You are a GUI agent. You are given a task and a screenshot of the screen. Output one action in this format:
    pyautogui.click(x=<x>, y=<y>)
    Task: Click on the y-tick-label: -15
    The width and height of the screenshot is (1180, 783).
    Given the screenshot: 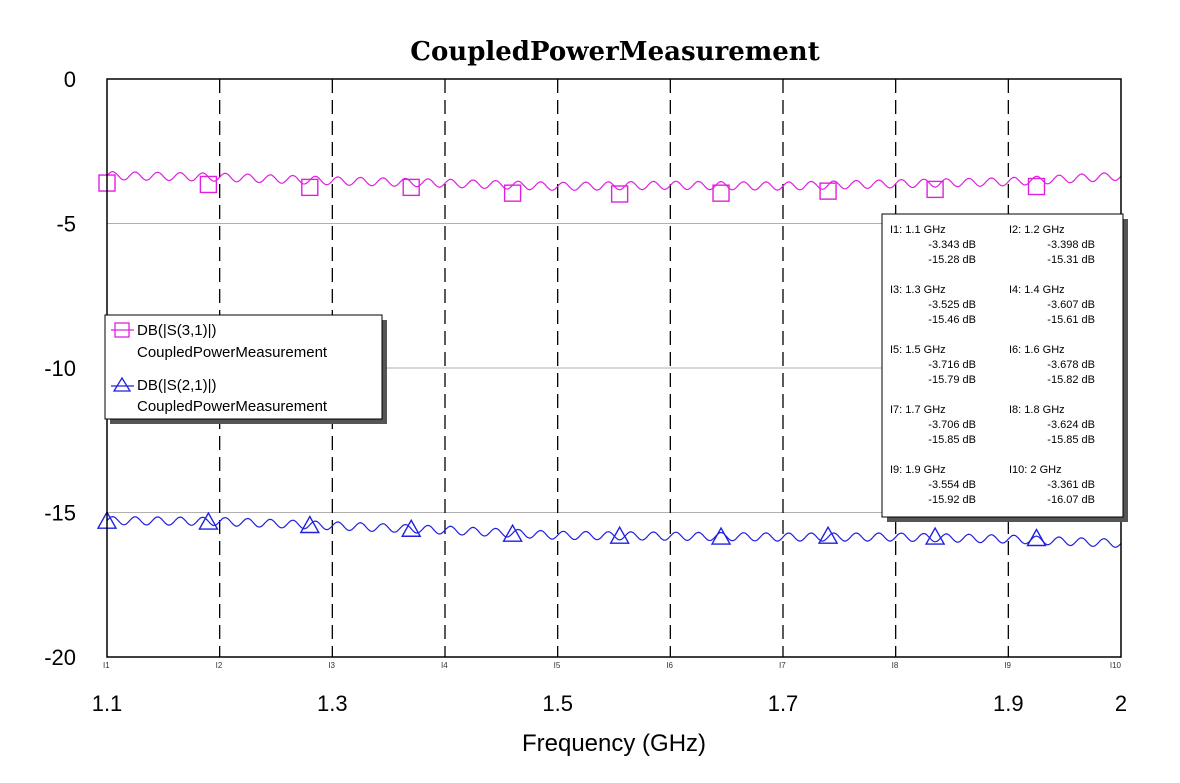 What is the action you would take?
    pyautogui.click(x=60, y=513)
    